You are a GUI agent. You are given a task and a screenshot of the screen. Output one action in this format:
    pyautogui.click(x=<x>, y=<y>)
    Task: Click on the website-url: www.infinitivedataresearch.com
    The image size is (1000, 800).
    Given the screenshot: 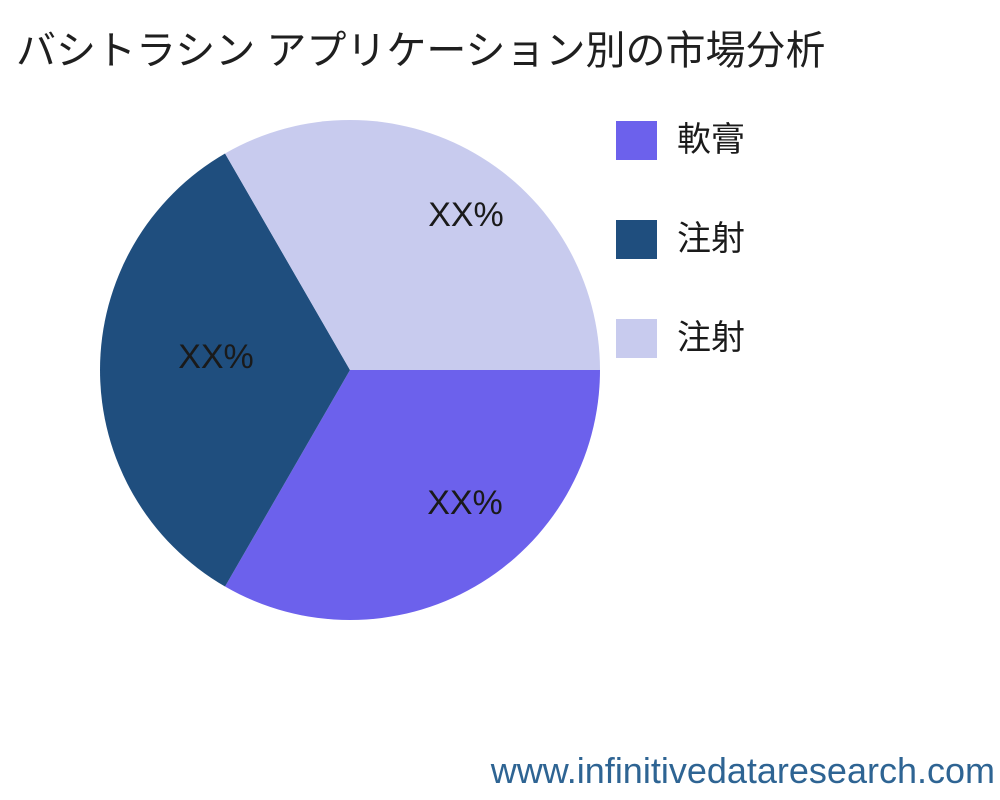 What is the action you would take?
    pyautogui.click(x=742, y=770)
    